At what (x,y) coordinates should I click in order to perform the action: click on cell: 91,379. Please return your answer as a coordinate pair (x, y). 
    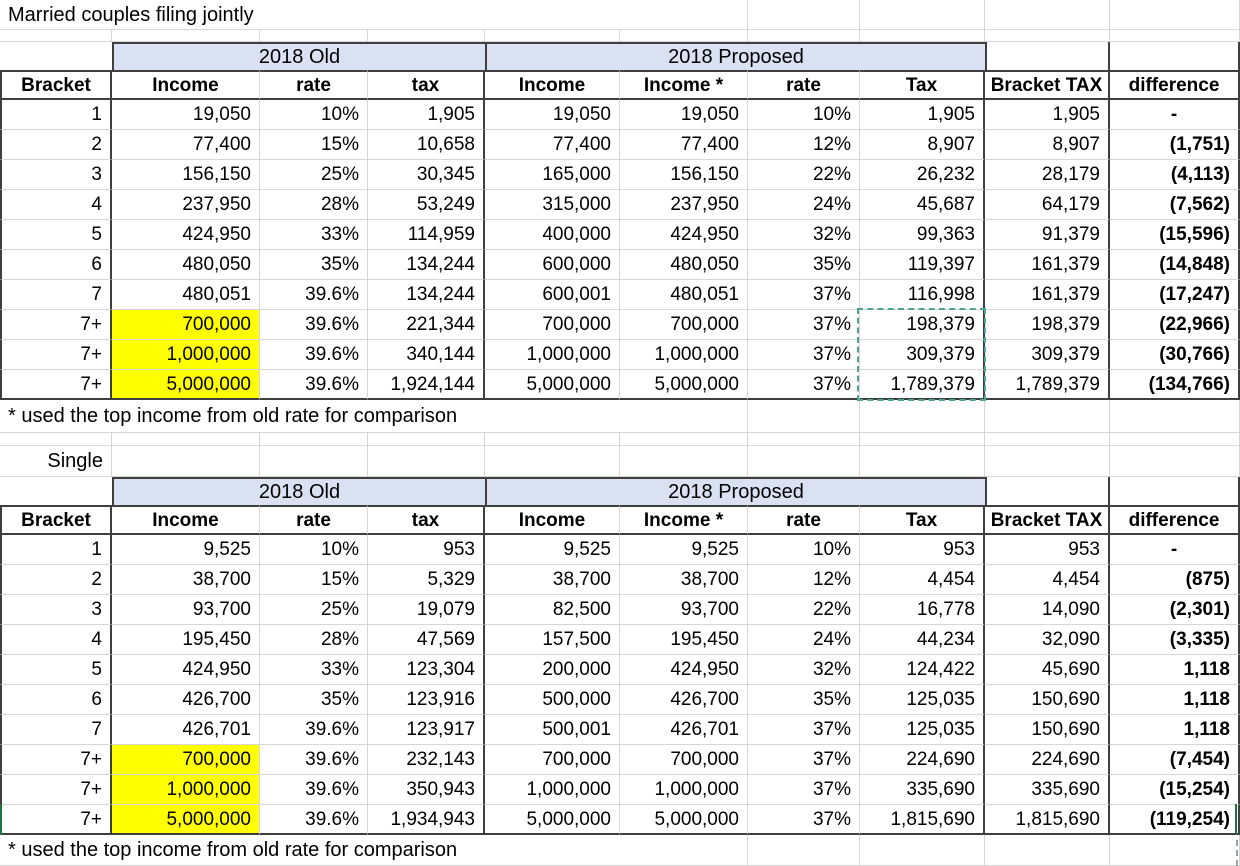
    Looking at the image, I should click on (1047, 235).